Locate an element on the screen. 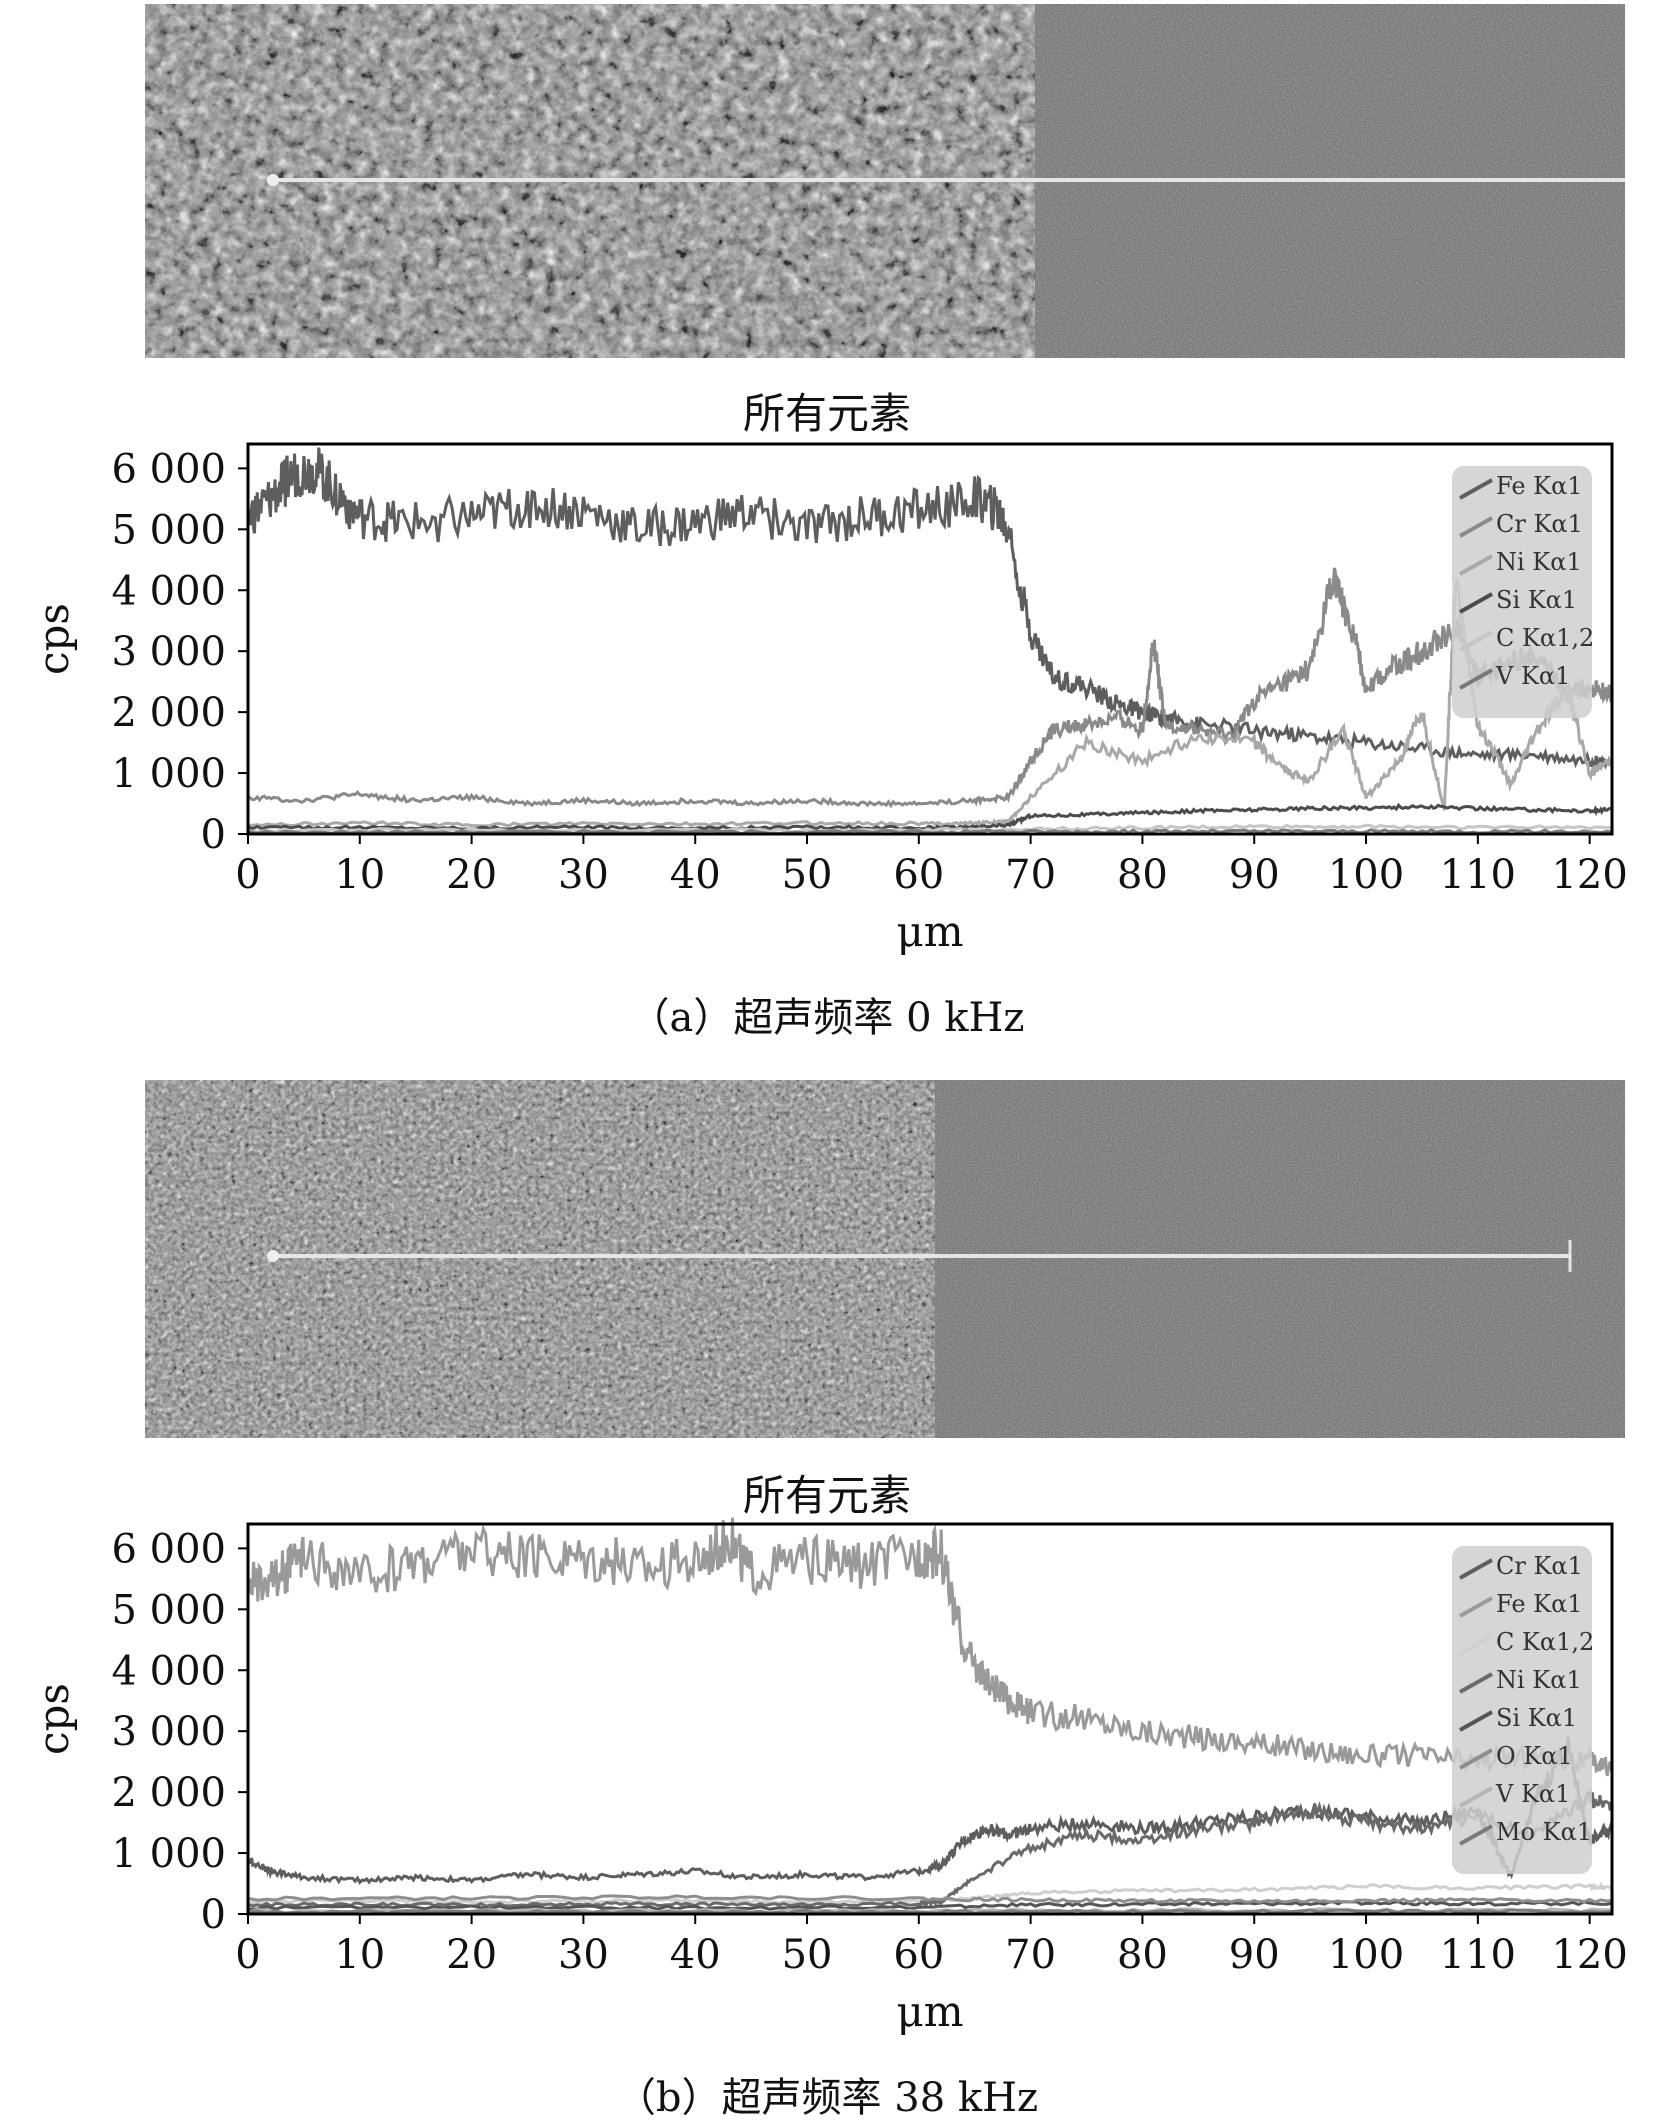 The image size is (1654, 2126). scan-start-marker-a is located at coordinates (273, 180).